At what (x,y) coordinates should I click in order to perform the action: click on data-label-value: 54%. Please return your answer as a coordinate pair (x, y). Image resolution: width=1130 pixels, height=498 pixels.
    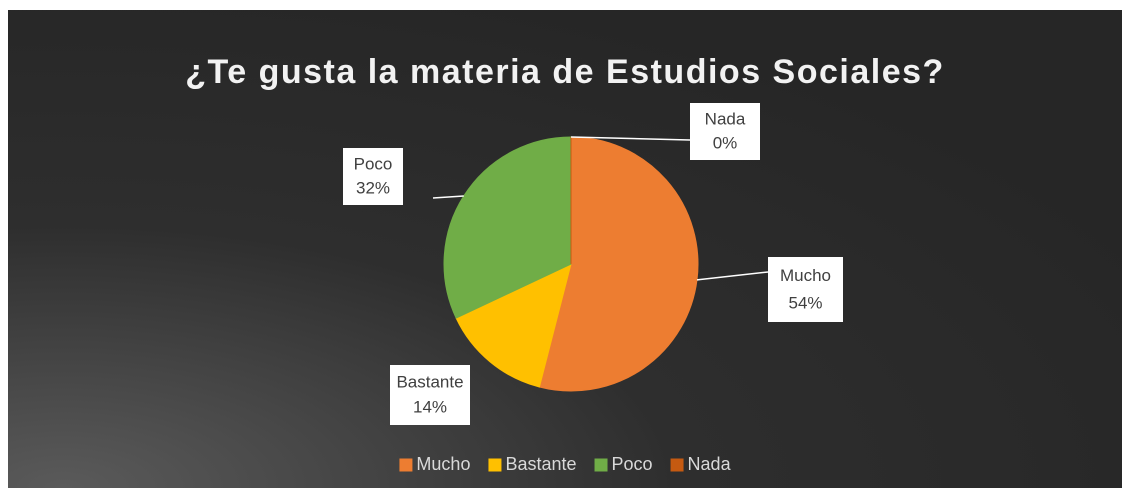
    Looking at the image, I should click on (805, 302).